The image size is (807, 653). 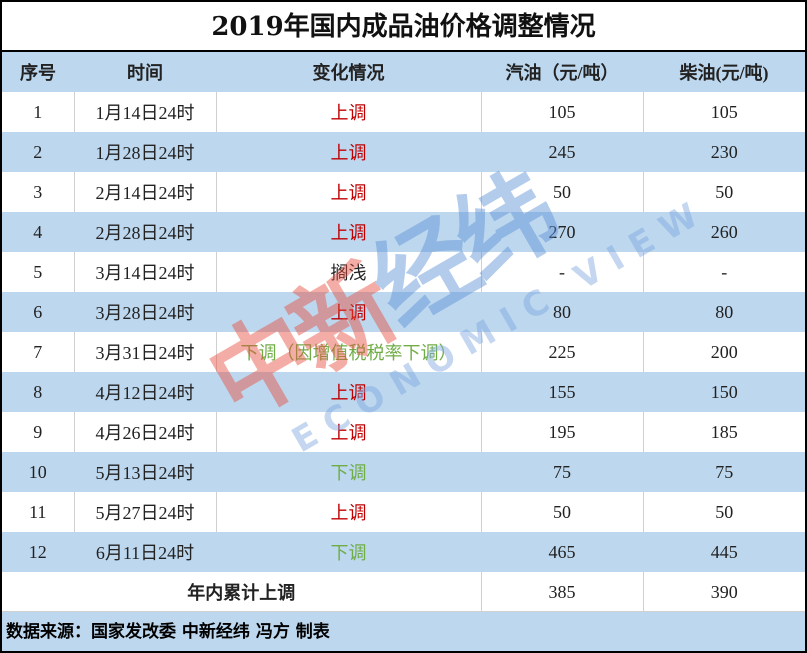 I want to click on row-time: 4月12日24时, so click(x=145, y=392).